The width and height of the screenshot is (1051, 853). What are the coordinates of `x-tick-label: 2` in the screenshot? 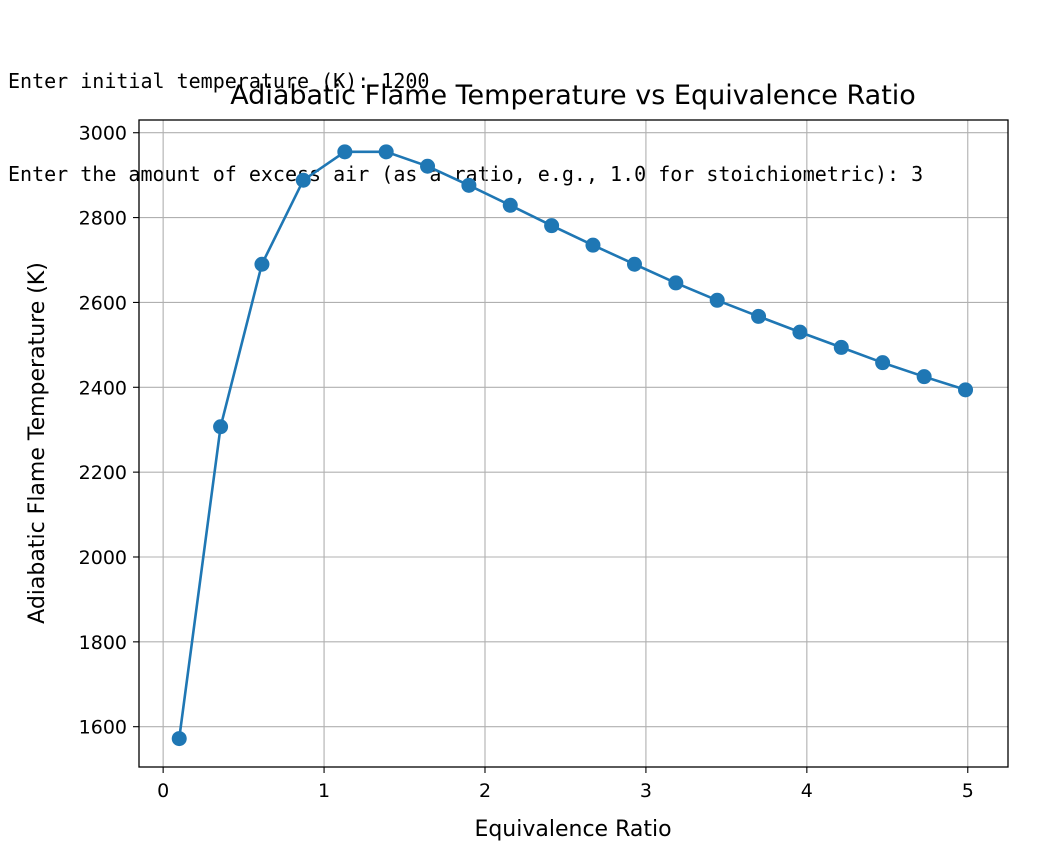 It's located at (485, 791).